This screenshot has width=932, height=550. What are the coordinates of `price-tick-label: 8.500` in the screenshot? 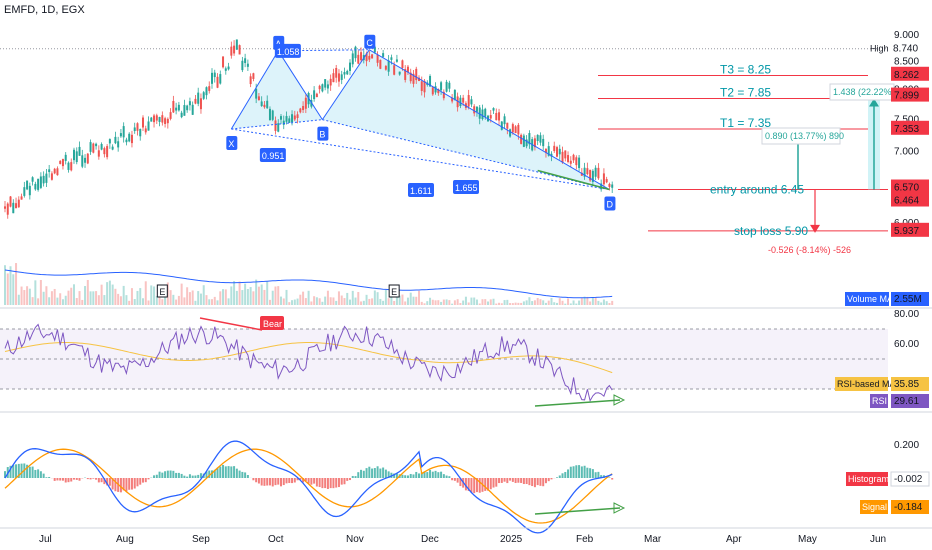 It's located at (906, 62).